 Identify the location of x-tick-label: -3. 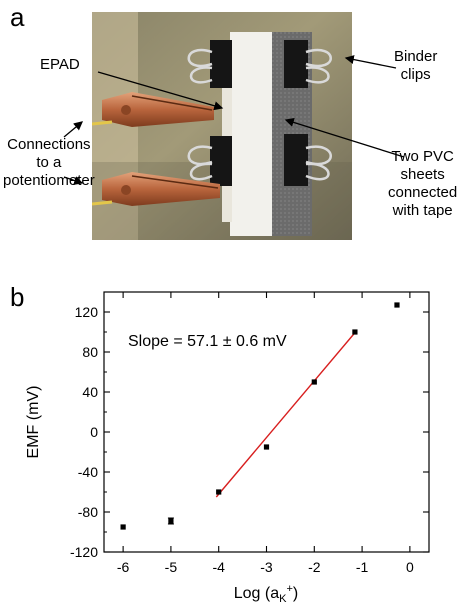
(266, 567).